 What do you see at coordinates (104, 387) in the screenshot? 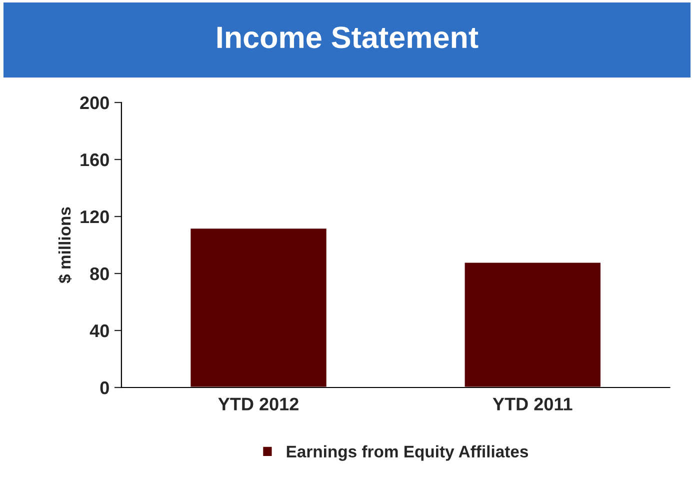
I see `y-tick-label: 0` at bounding box center [104, 387].